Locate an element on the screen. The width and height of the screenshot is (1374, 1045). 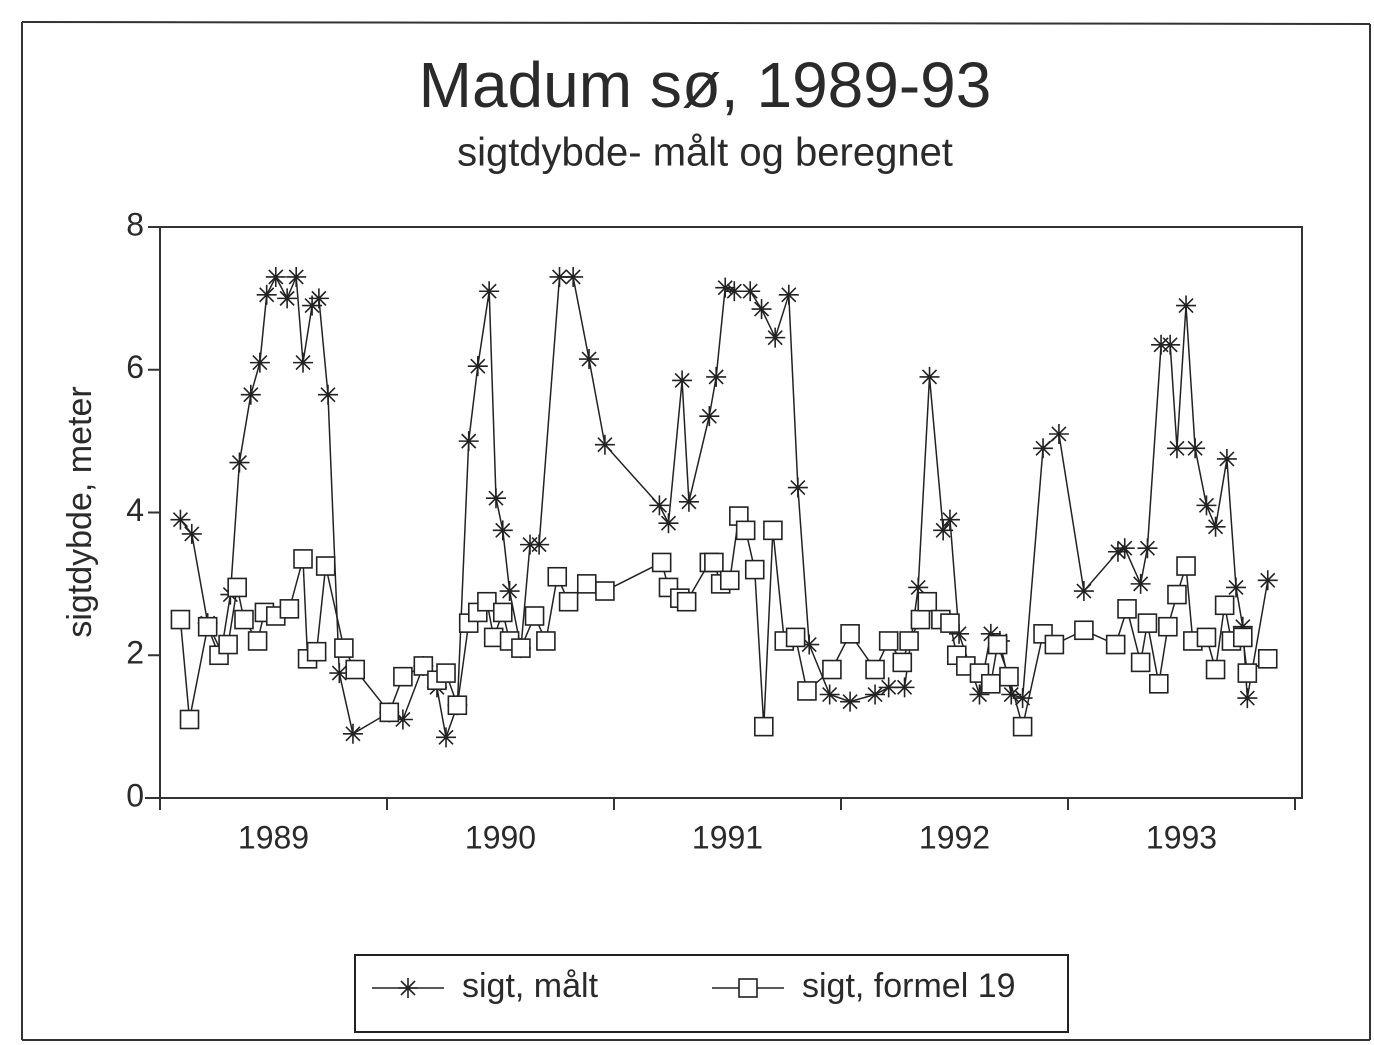
x-tick-label: 1991 is located at coordinates (727, 837).